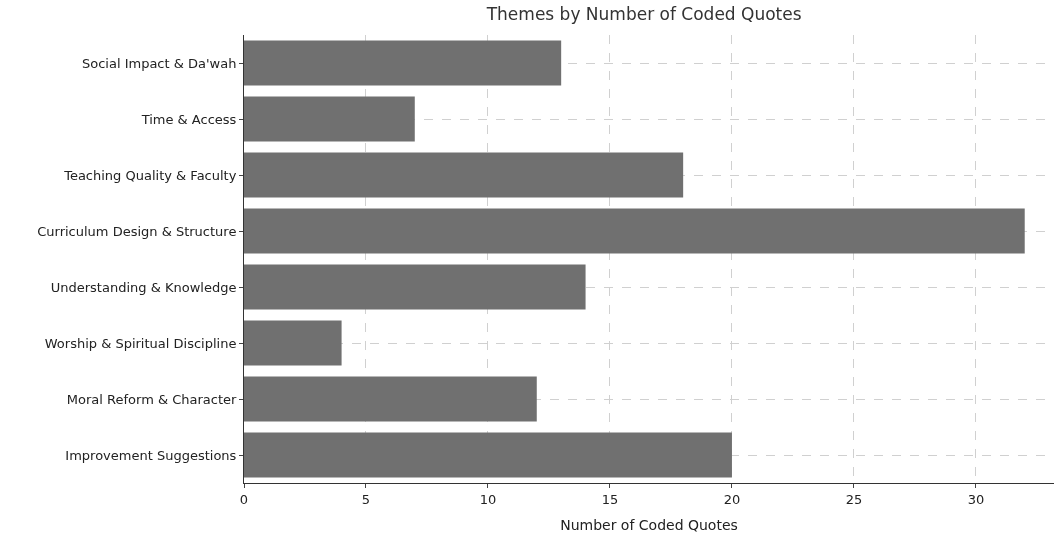 Image resolution: width=1056 pixels, height=533 pixels. Describe the element at coordinates (976, 499) in the screenshot. I see `x-tick-label: 30` at that location.